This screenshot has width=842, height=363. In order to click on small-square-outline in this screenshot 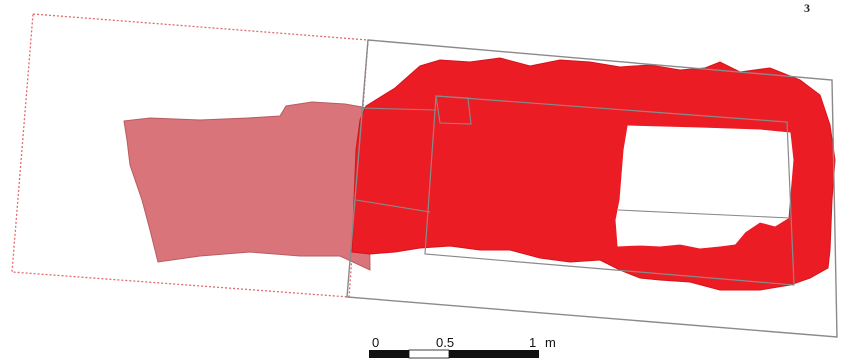, I will do `click(453, 110)`.